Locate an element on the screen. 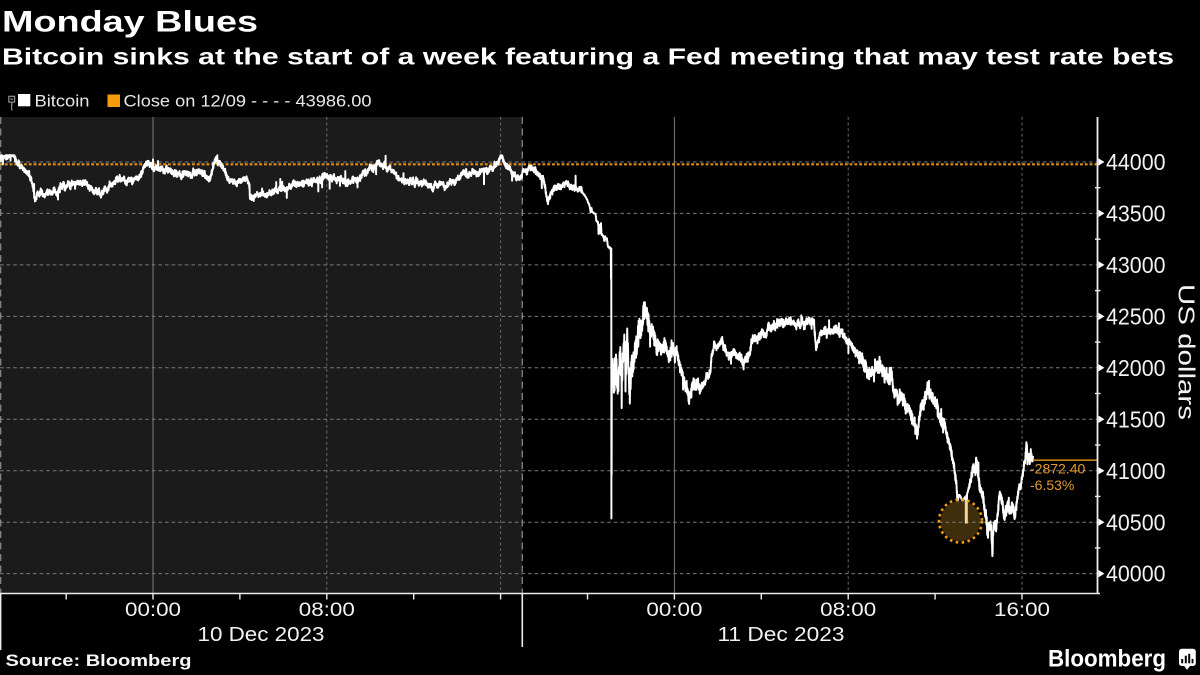 The width and height of the screenshot is (1200, 675). svg-text: Monday Blues is located at coordinates (130, 22).